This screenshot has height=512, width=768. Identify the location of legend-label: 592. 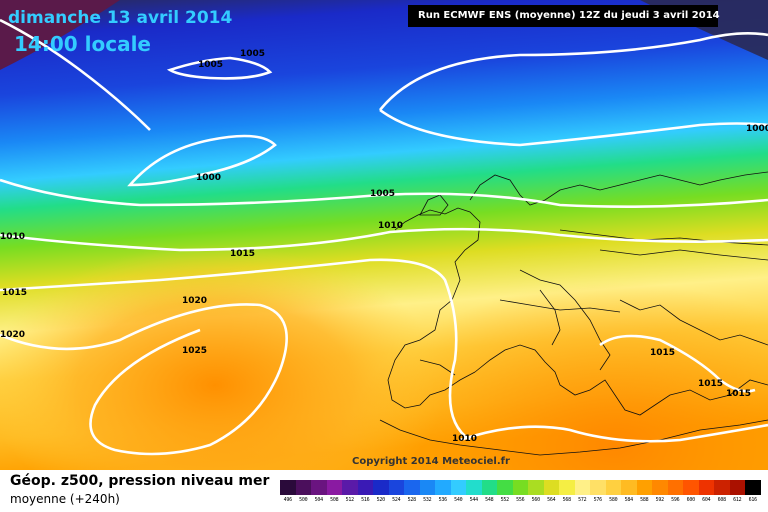
(659, 500).